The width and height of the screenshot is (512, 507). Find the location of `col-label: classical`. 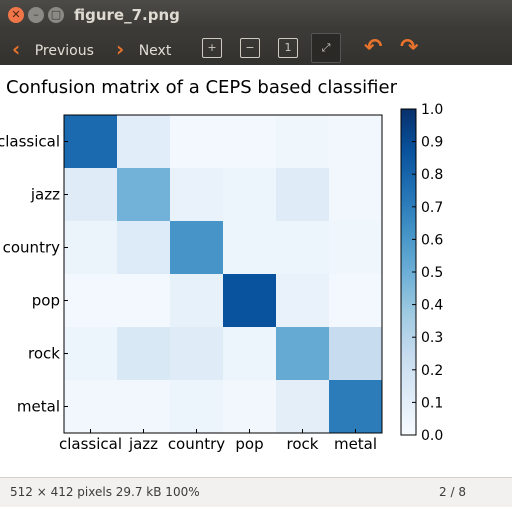

col-label: classical is located at coordinates (90, 444).